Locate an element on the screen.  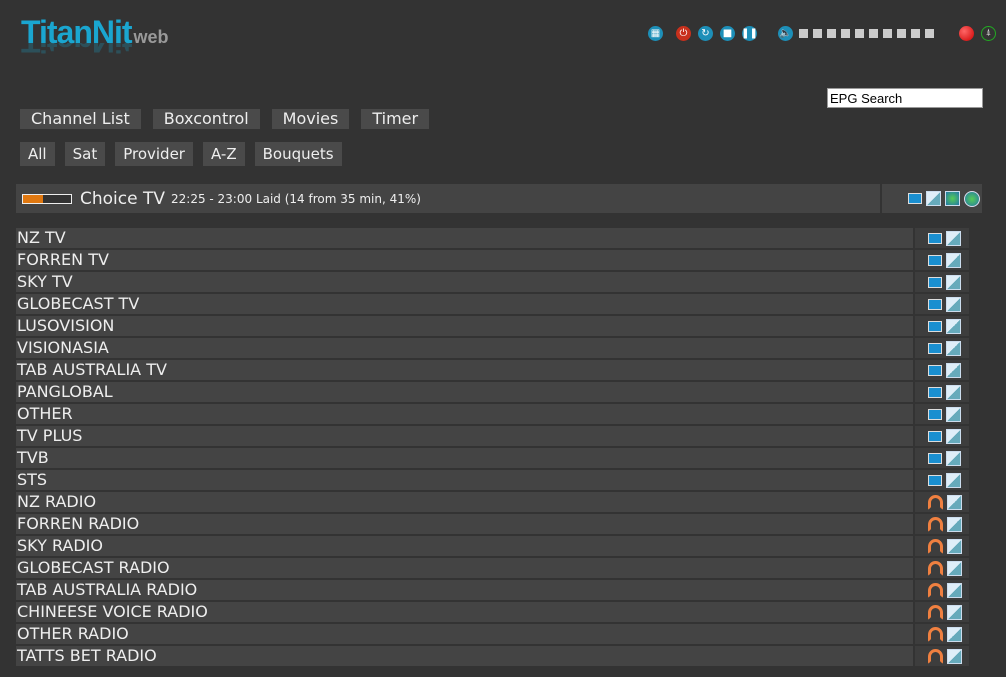
single-epg-icon is located at coordinates (952, 198).